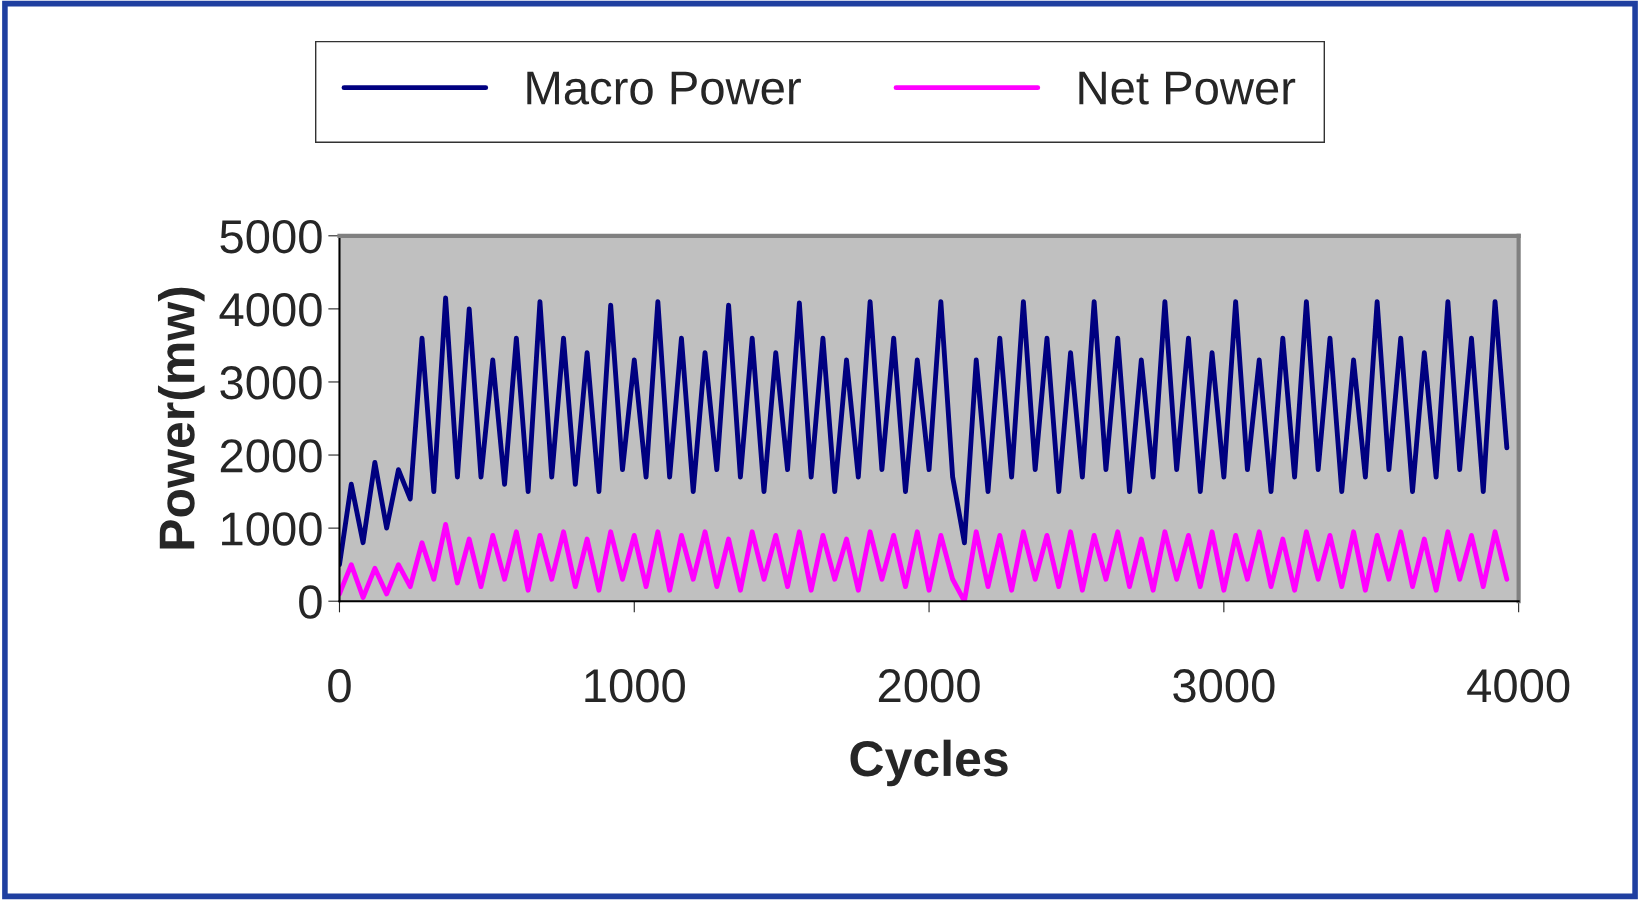  What do you see at coordinates (1224, 686) in the screenshot?
I see `x-tick-label: 3000` at bounding box center [1224, 686].